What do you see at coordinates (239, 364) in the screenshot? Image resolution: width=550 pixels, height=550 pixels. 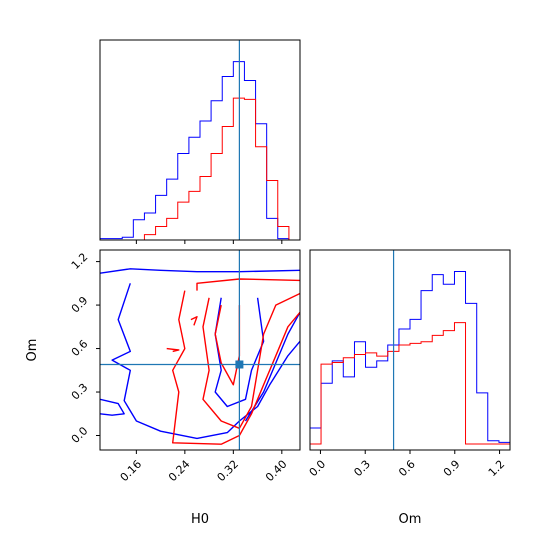 I see `joint-truth-marker` at bounding box center [239, 364].